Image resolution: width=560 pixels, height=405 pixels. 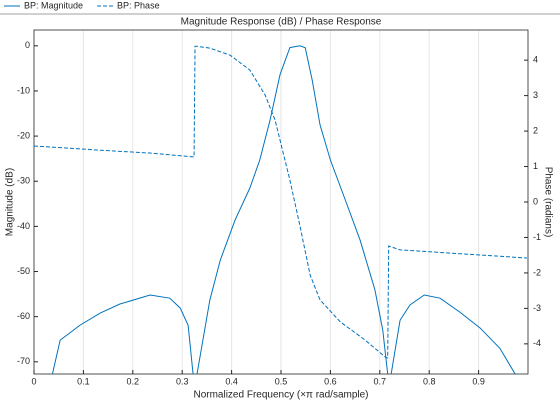 What do you see at coordinates (535, 130) in the screenshot?
I see `y2-tick-label: 2` at bounding box center [535, 130].